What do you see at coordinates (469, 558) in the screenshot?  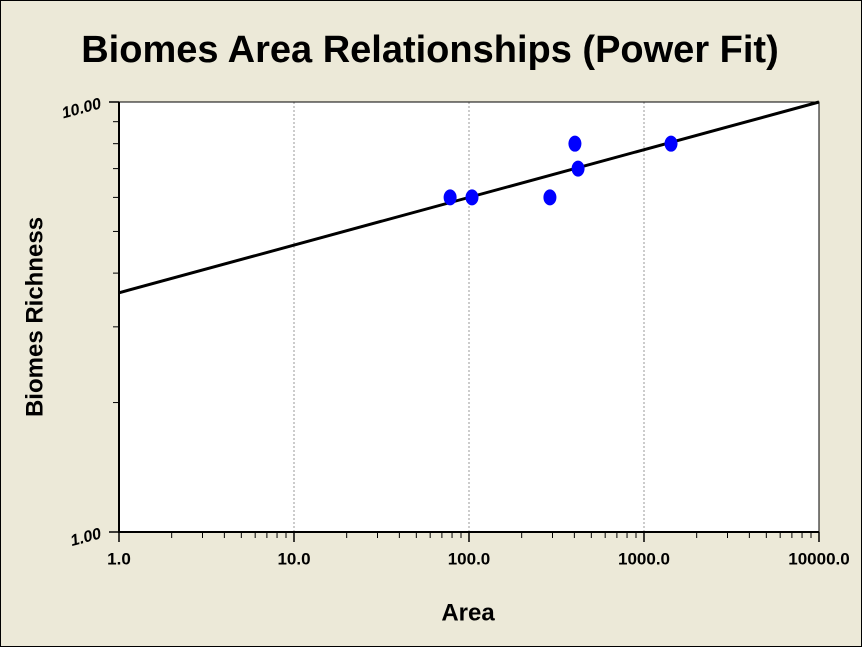 I see `x-tick-label: 100.0` at bounding box center [469, 558].